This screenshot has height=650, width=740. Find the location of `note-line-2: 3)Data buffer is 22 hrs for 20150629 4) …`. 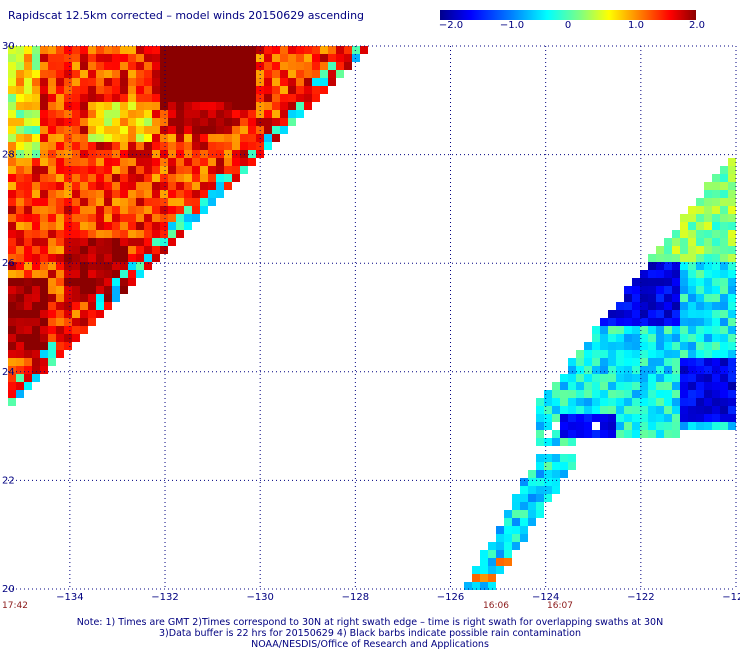

note-line-2: 3)Data buffer is 22 hrs for 20150629 4) … is located at coordinates (370, 633).